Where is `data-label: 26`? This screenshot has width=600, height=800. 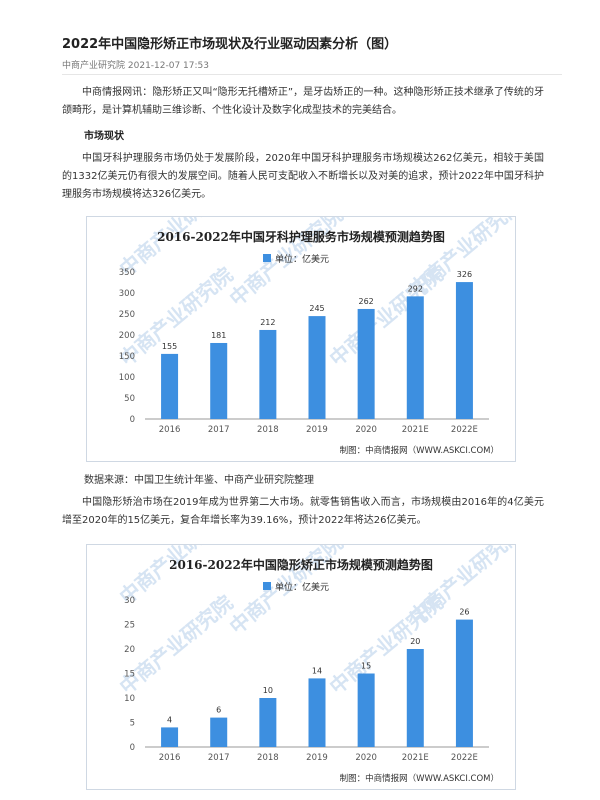
data-label: 26 is located at coordinates (464, 612).